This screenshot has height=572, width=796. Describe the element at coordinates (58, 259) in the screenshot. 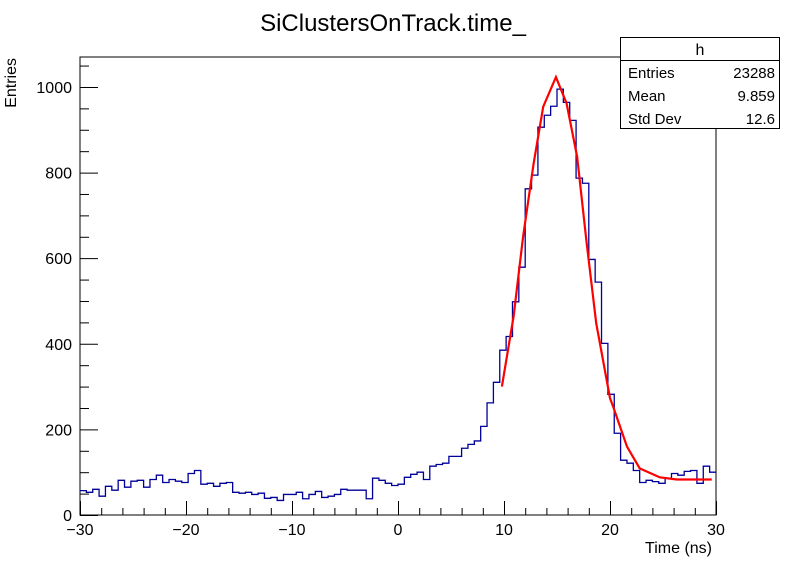

I see `y-tick-label: 600` at that location.